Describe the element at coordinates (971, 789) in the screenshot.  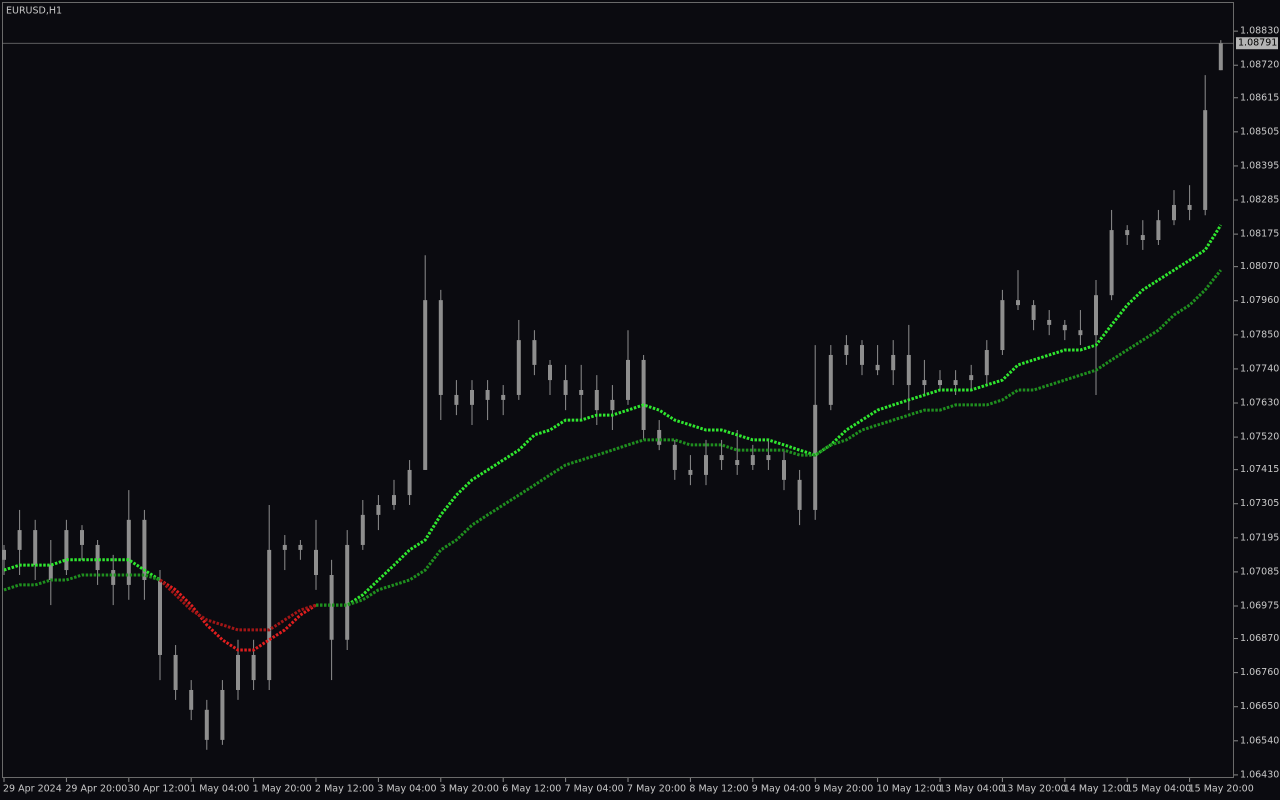
I see `x-tick-label: 13 May 04:00` at that location.